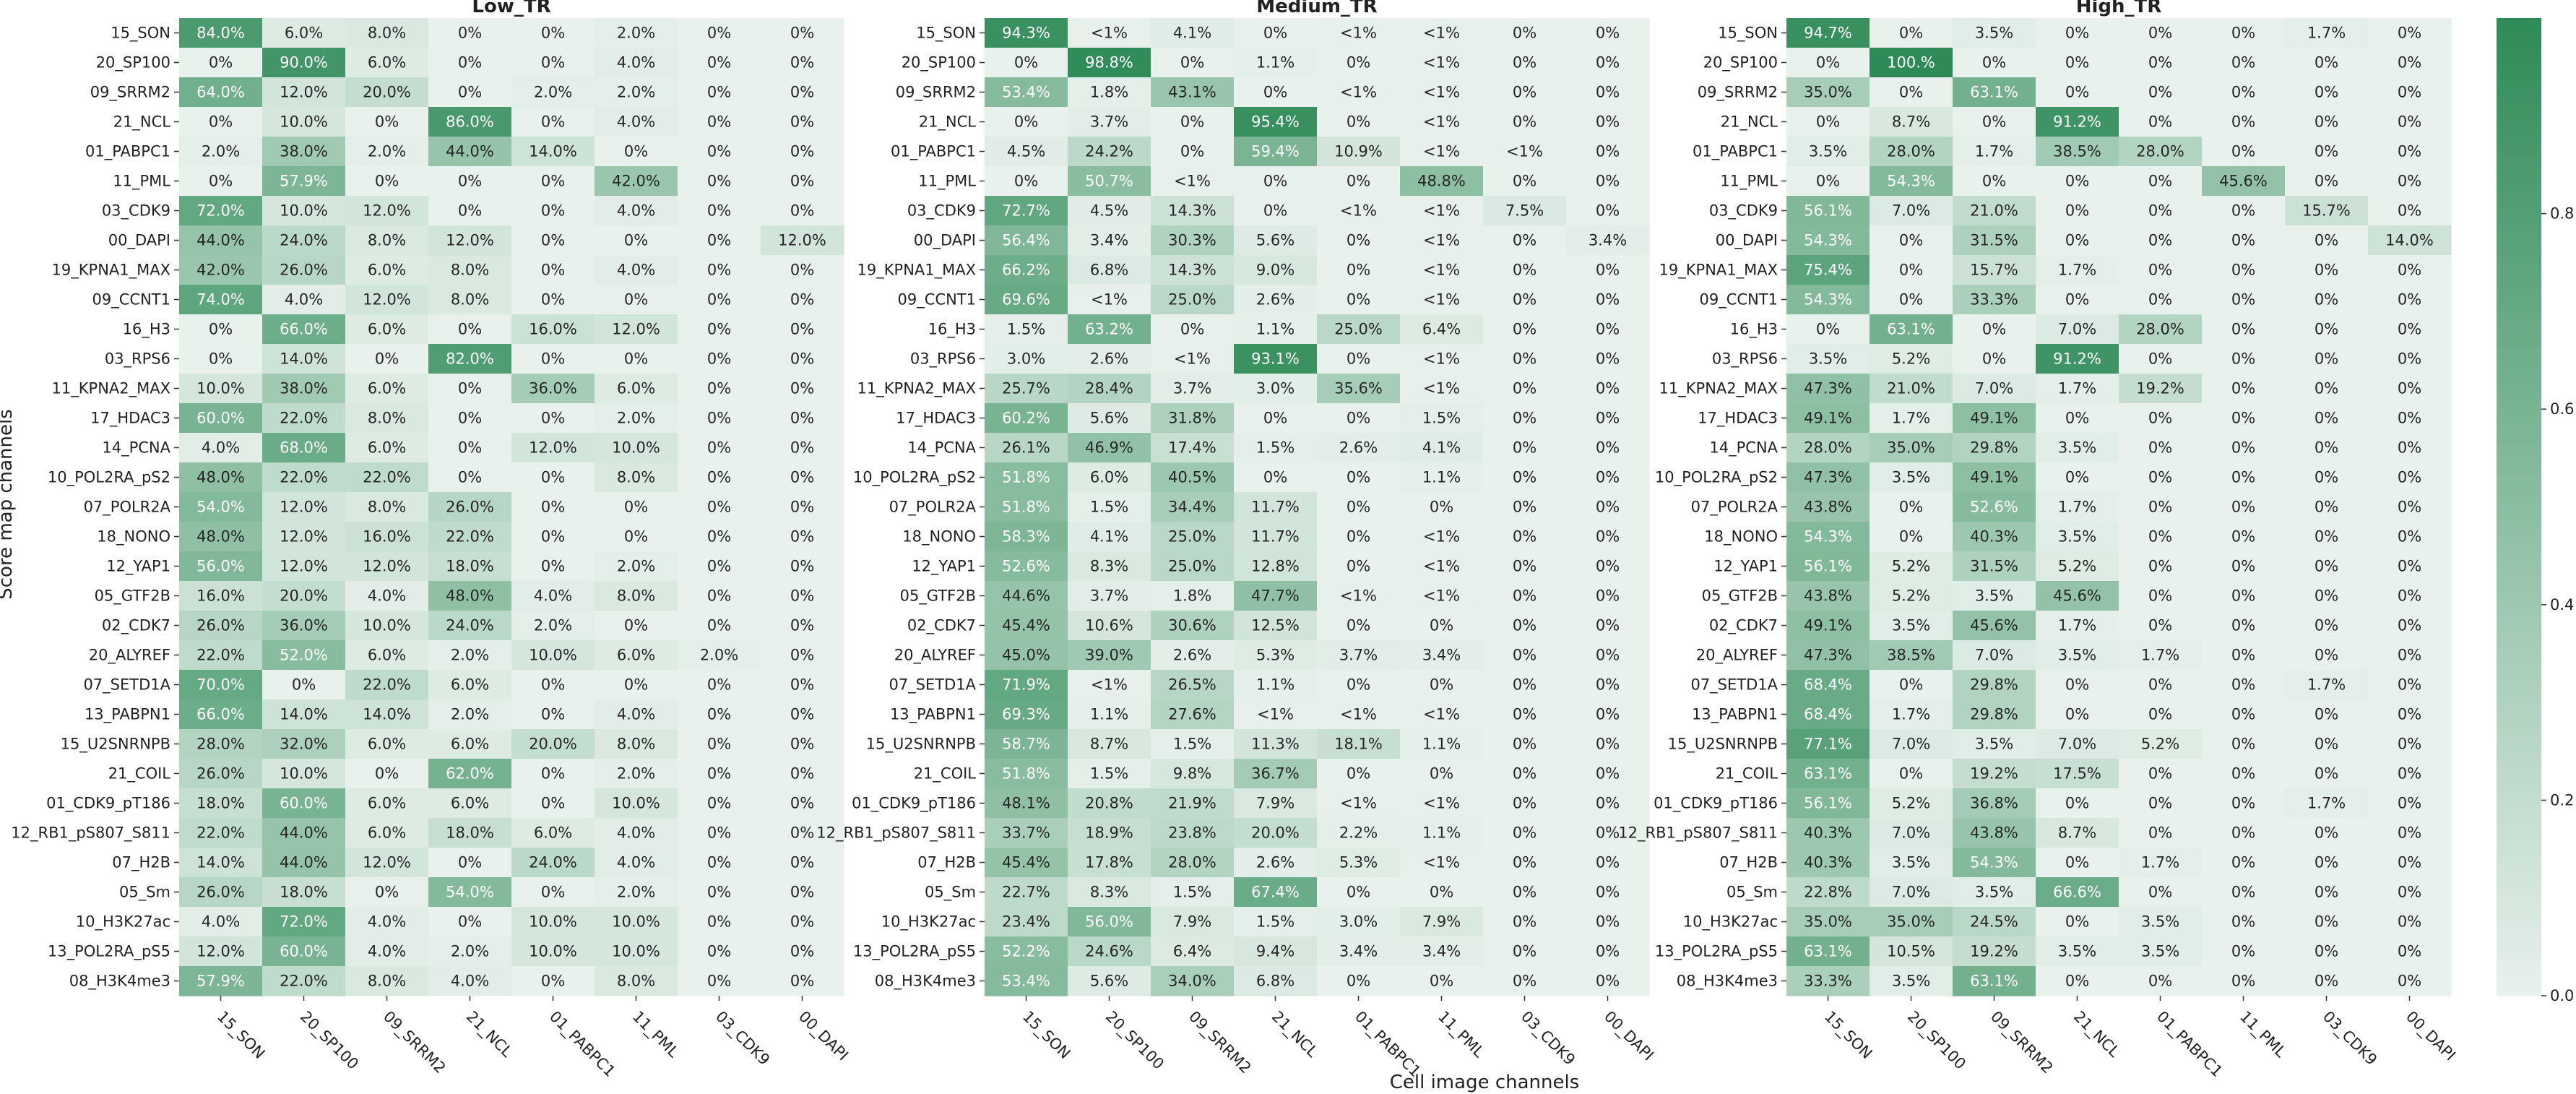  I want to click on row-tick-label: 02_CDK7, so click(136, 626).